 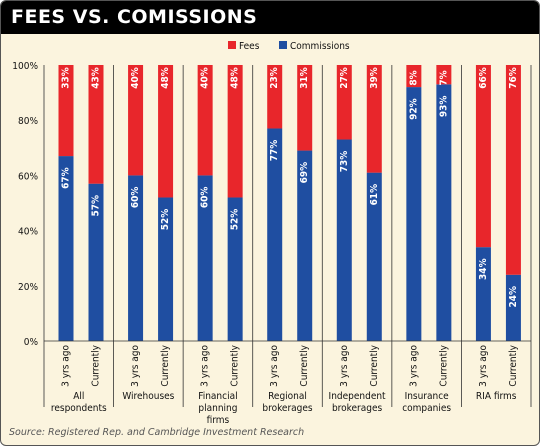 What do you see at coordinates (78, 396) in the screenshot?
I see `x-category-label: All` at bounding box center [78, 396].